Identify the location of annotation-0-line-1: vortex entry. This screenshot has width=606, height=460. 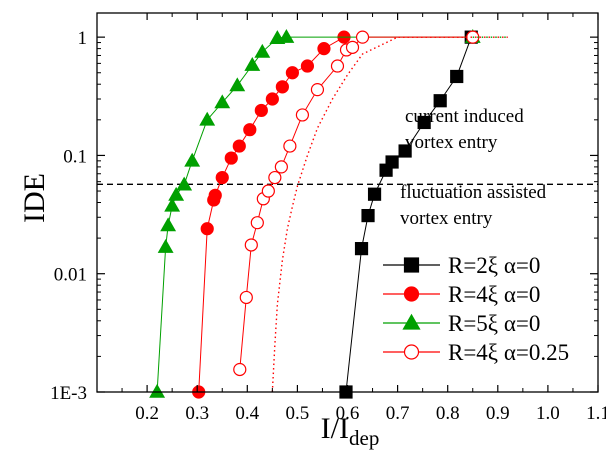
(451, 142).